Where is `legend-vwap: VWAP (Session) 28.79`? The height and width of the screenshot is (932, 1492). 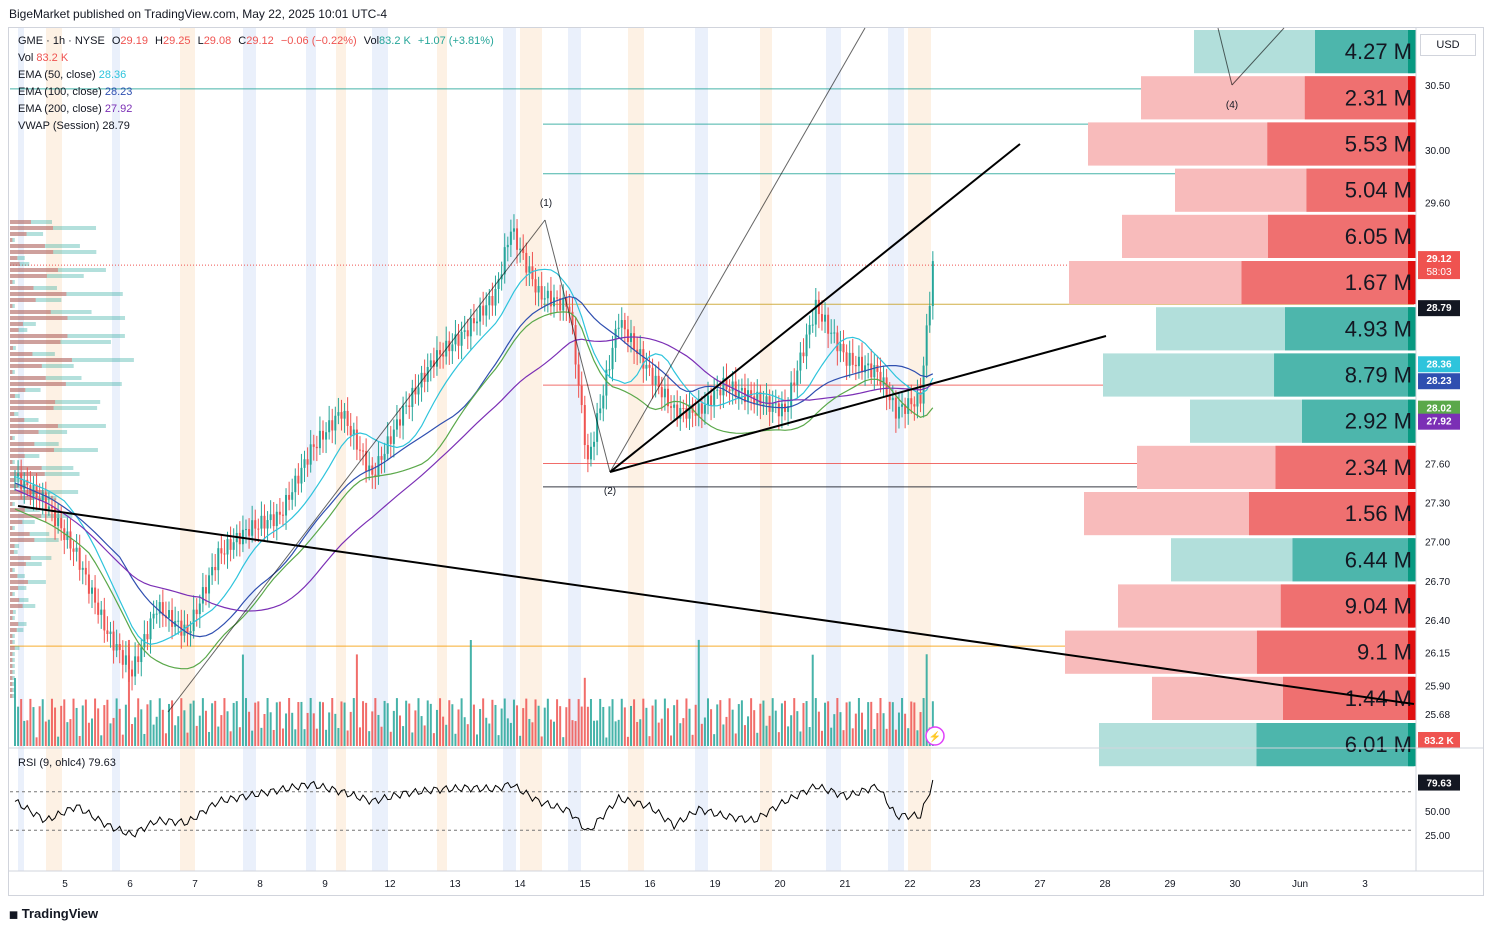 legend-vwap: VWAP (Session) 28.79 is located at coordinates (74, 126).